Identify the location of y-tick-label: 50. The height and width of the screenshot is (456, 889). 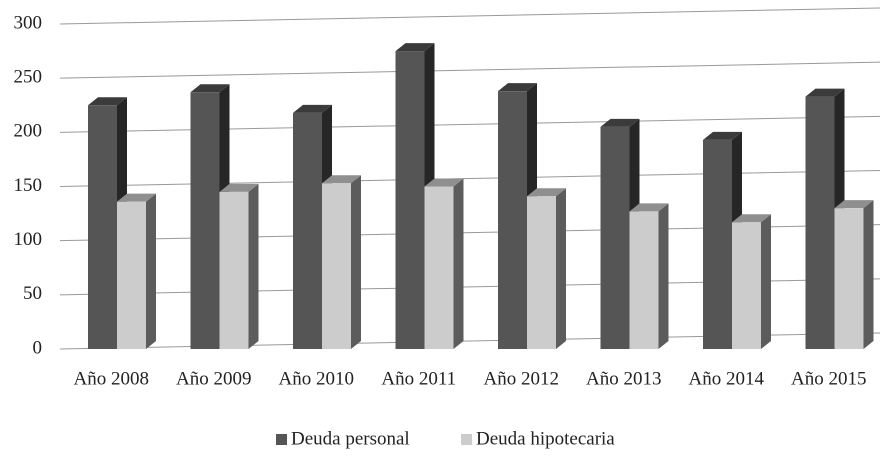
(32, 293).